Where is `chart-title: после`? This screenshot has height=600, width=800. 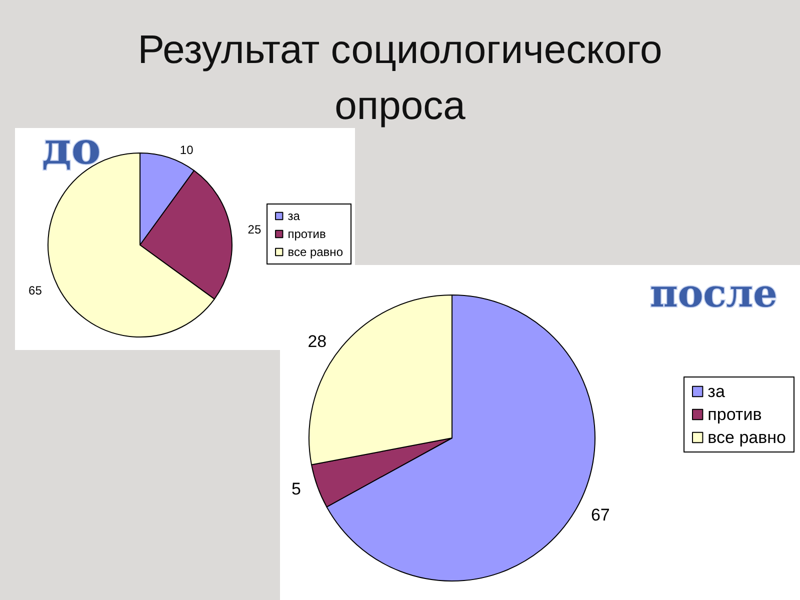
chart-title: после is located at coordinates (714, 293).